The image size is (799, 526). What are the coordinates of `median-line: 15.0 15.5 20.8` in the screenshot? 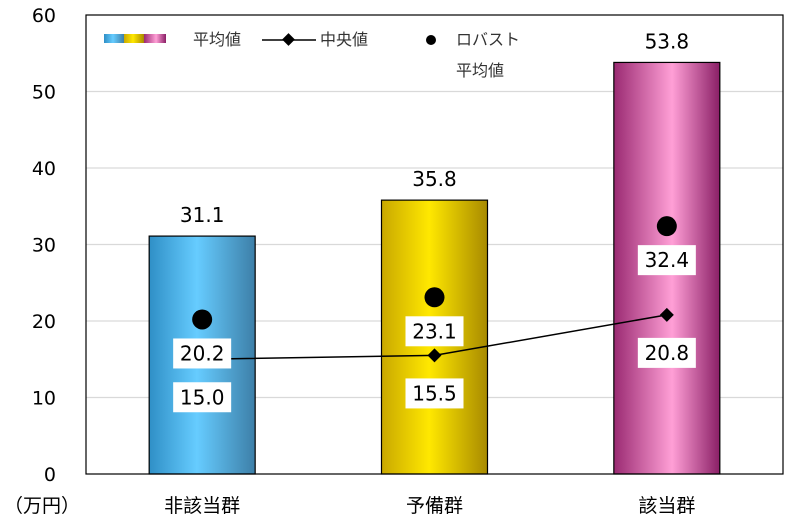 It's located at (434, 360).